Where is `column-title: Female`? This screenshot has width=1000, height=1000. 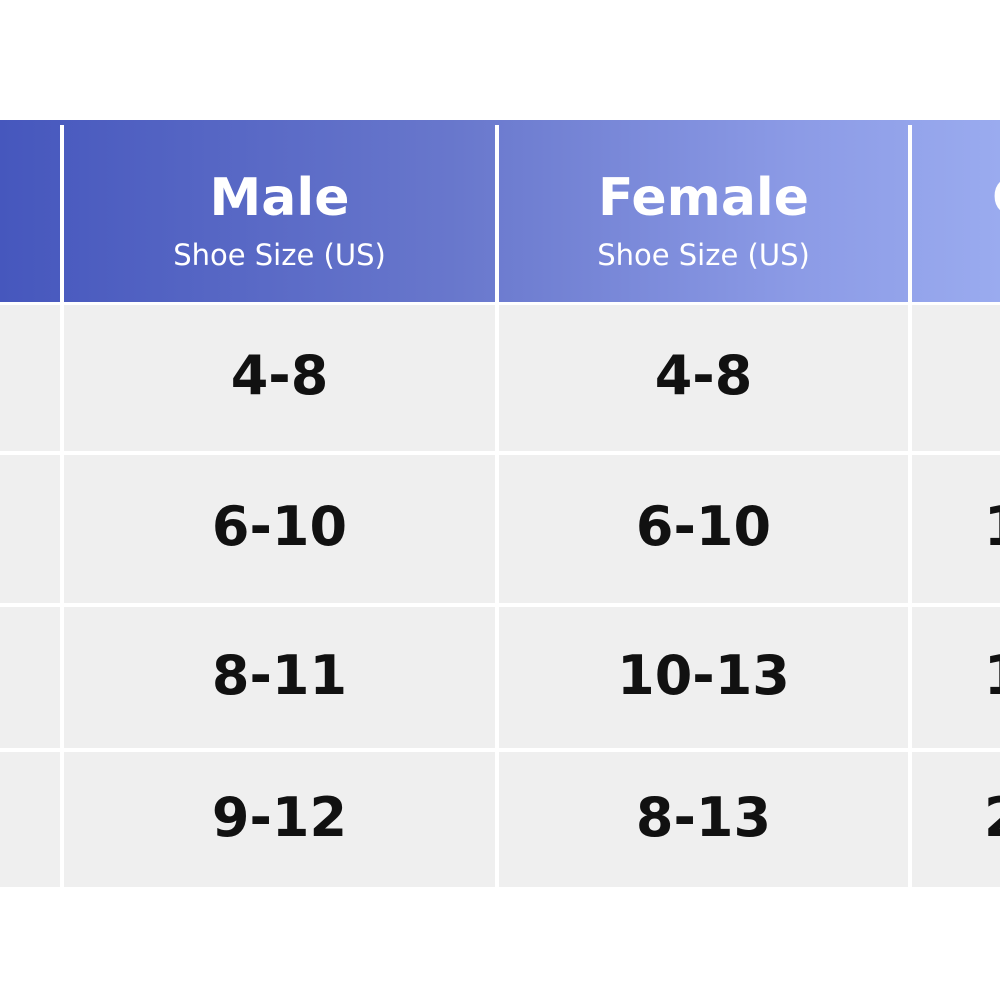 column-title: Female is located at coordinates (703, 198).